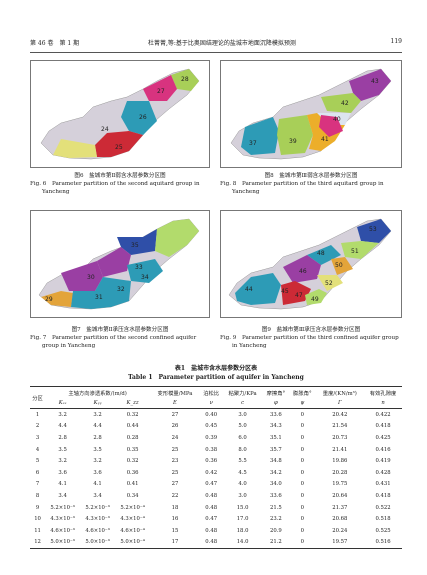  I want to click on table-row: 7 4.1 4.1 0.41 27 0.47 4.0 34.0 0 19.75 0.431, so click(216, 485).